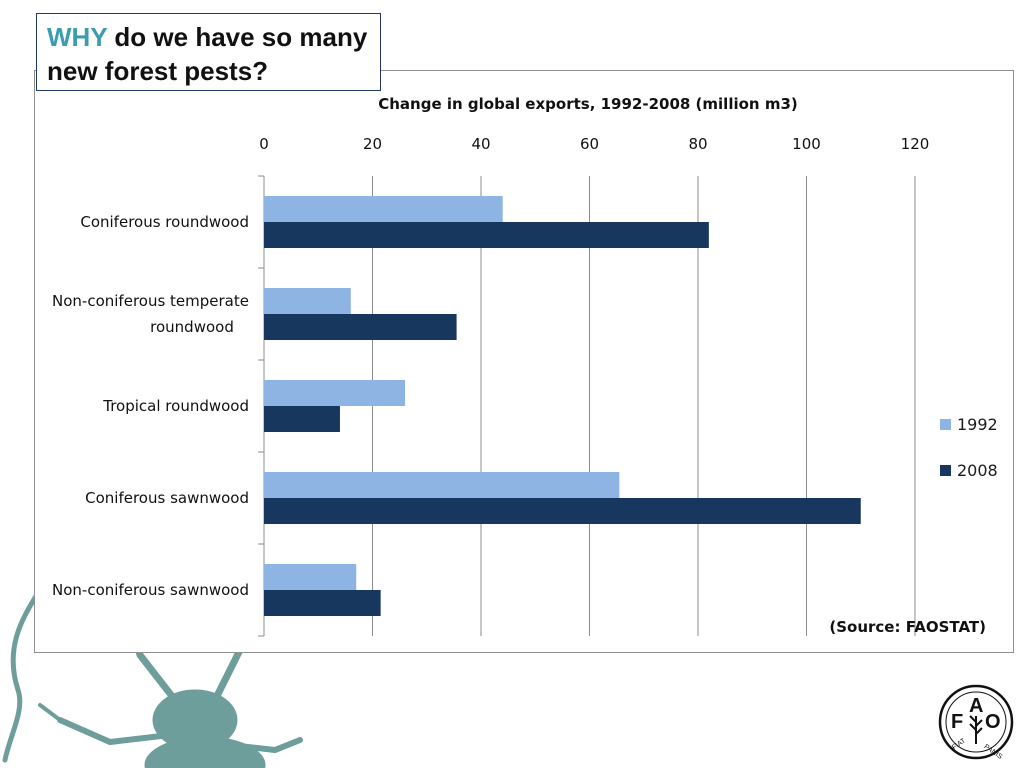 Image resolution: width=1024 pixels, height=768 pixels. Describe the element at coordinates (976, 722) in the screenshot. I see `fao-logo: F A O FIAT PANIS` at that location.